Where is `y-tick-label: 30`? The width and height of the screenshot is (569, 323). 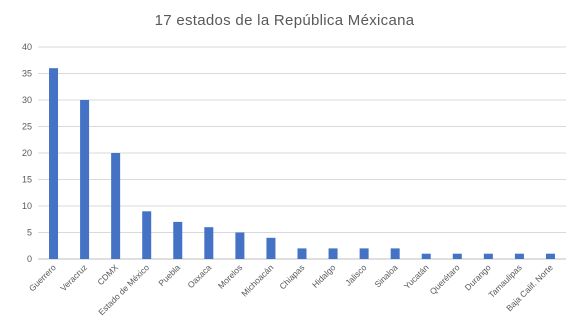 y-tick-label: 30 is located at coordinates (27, 100).